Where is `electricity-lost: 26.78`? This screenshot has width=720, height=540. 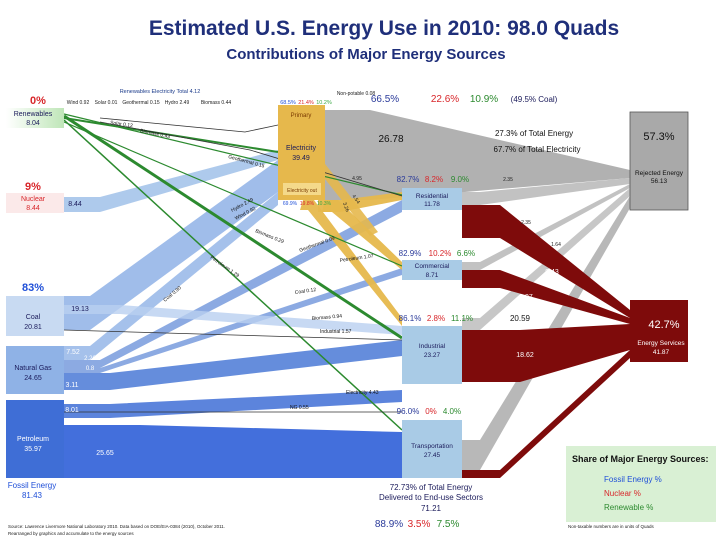
electricity-lost: 26.78 is located at coordinates (390, 139).